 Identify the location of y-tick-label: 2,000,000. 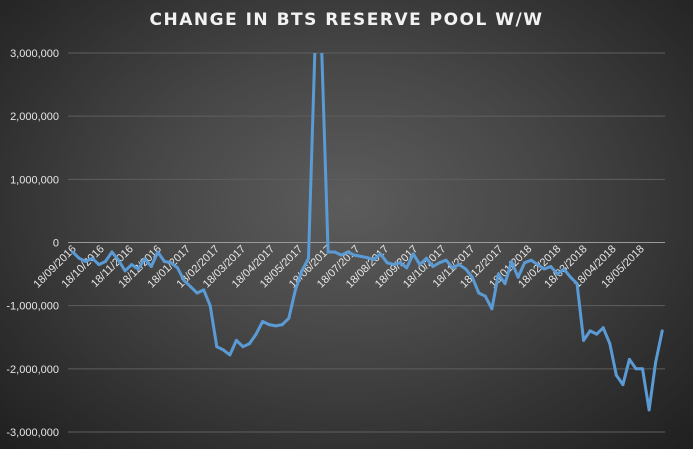
(34, 117).